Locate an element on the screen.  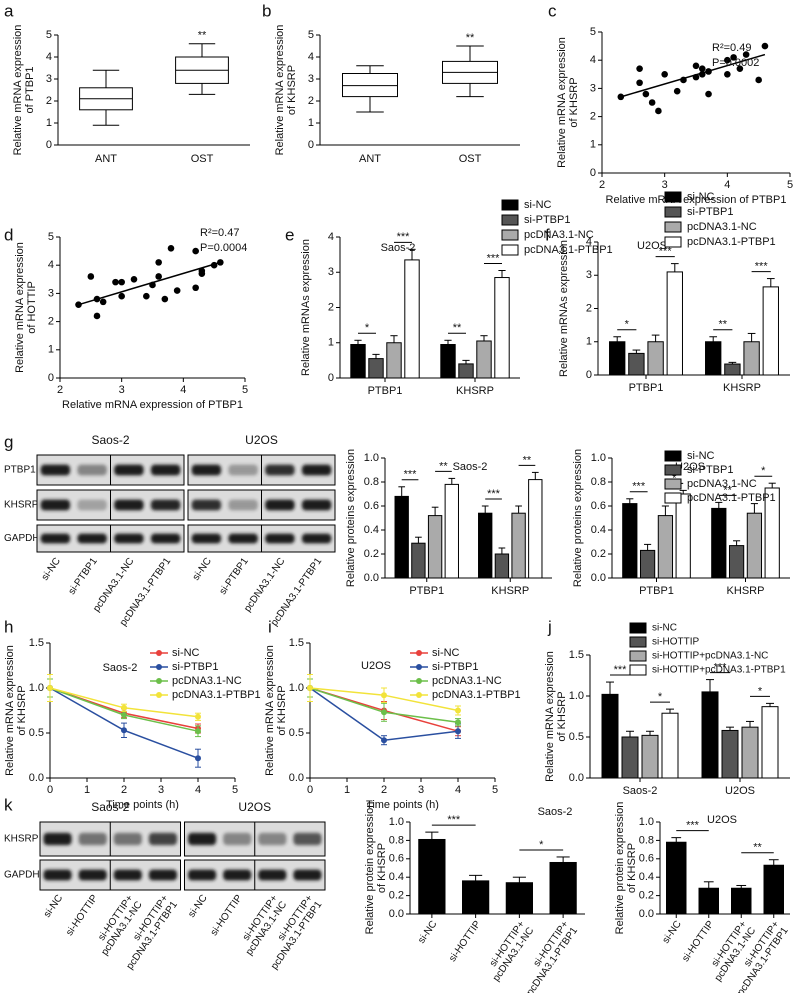
x-tick-label: 5 is located at coordinates (245, 390).